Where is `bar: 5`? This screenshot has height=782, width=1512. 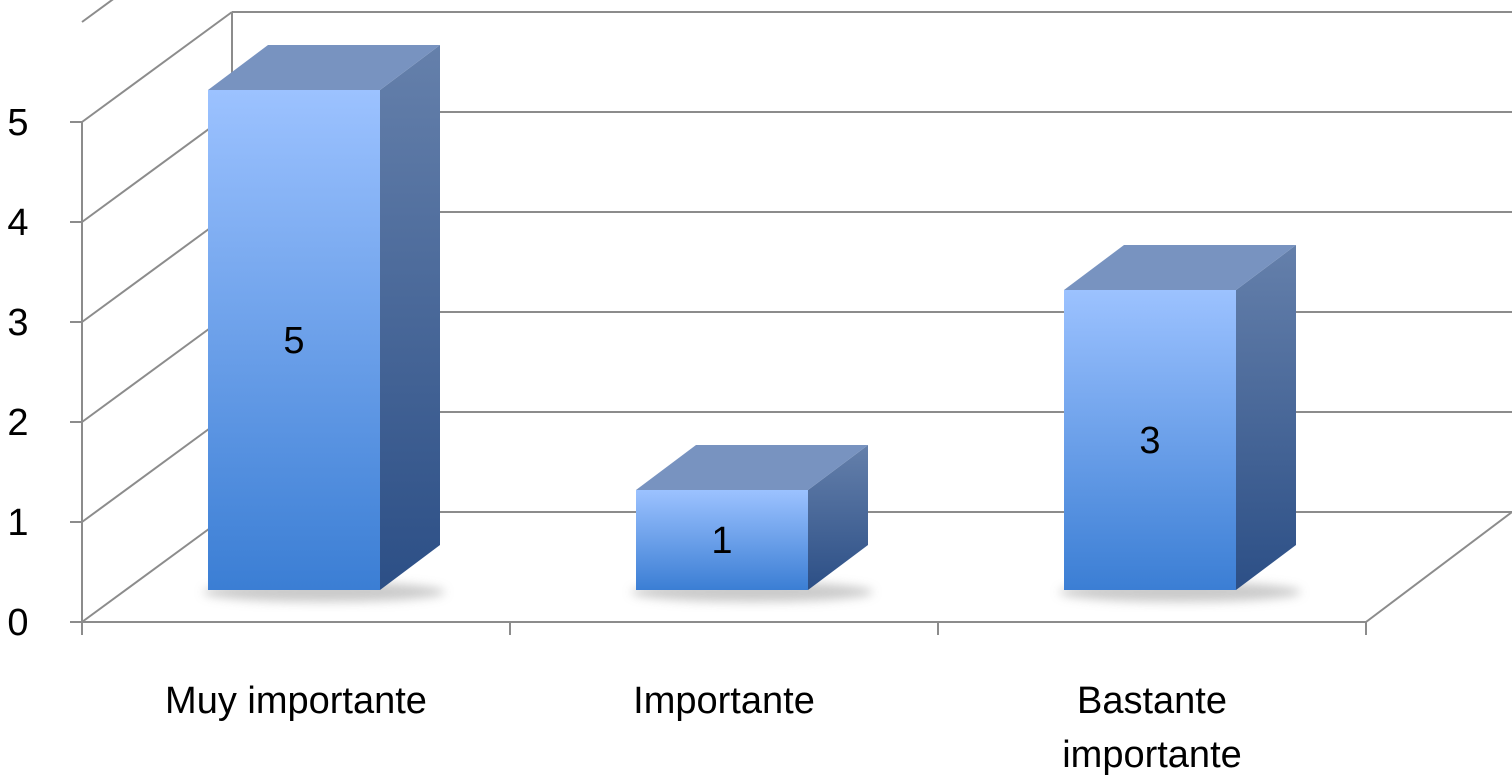 bar: 5 is located at coordinates (324, 323).